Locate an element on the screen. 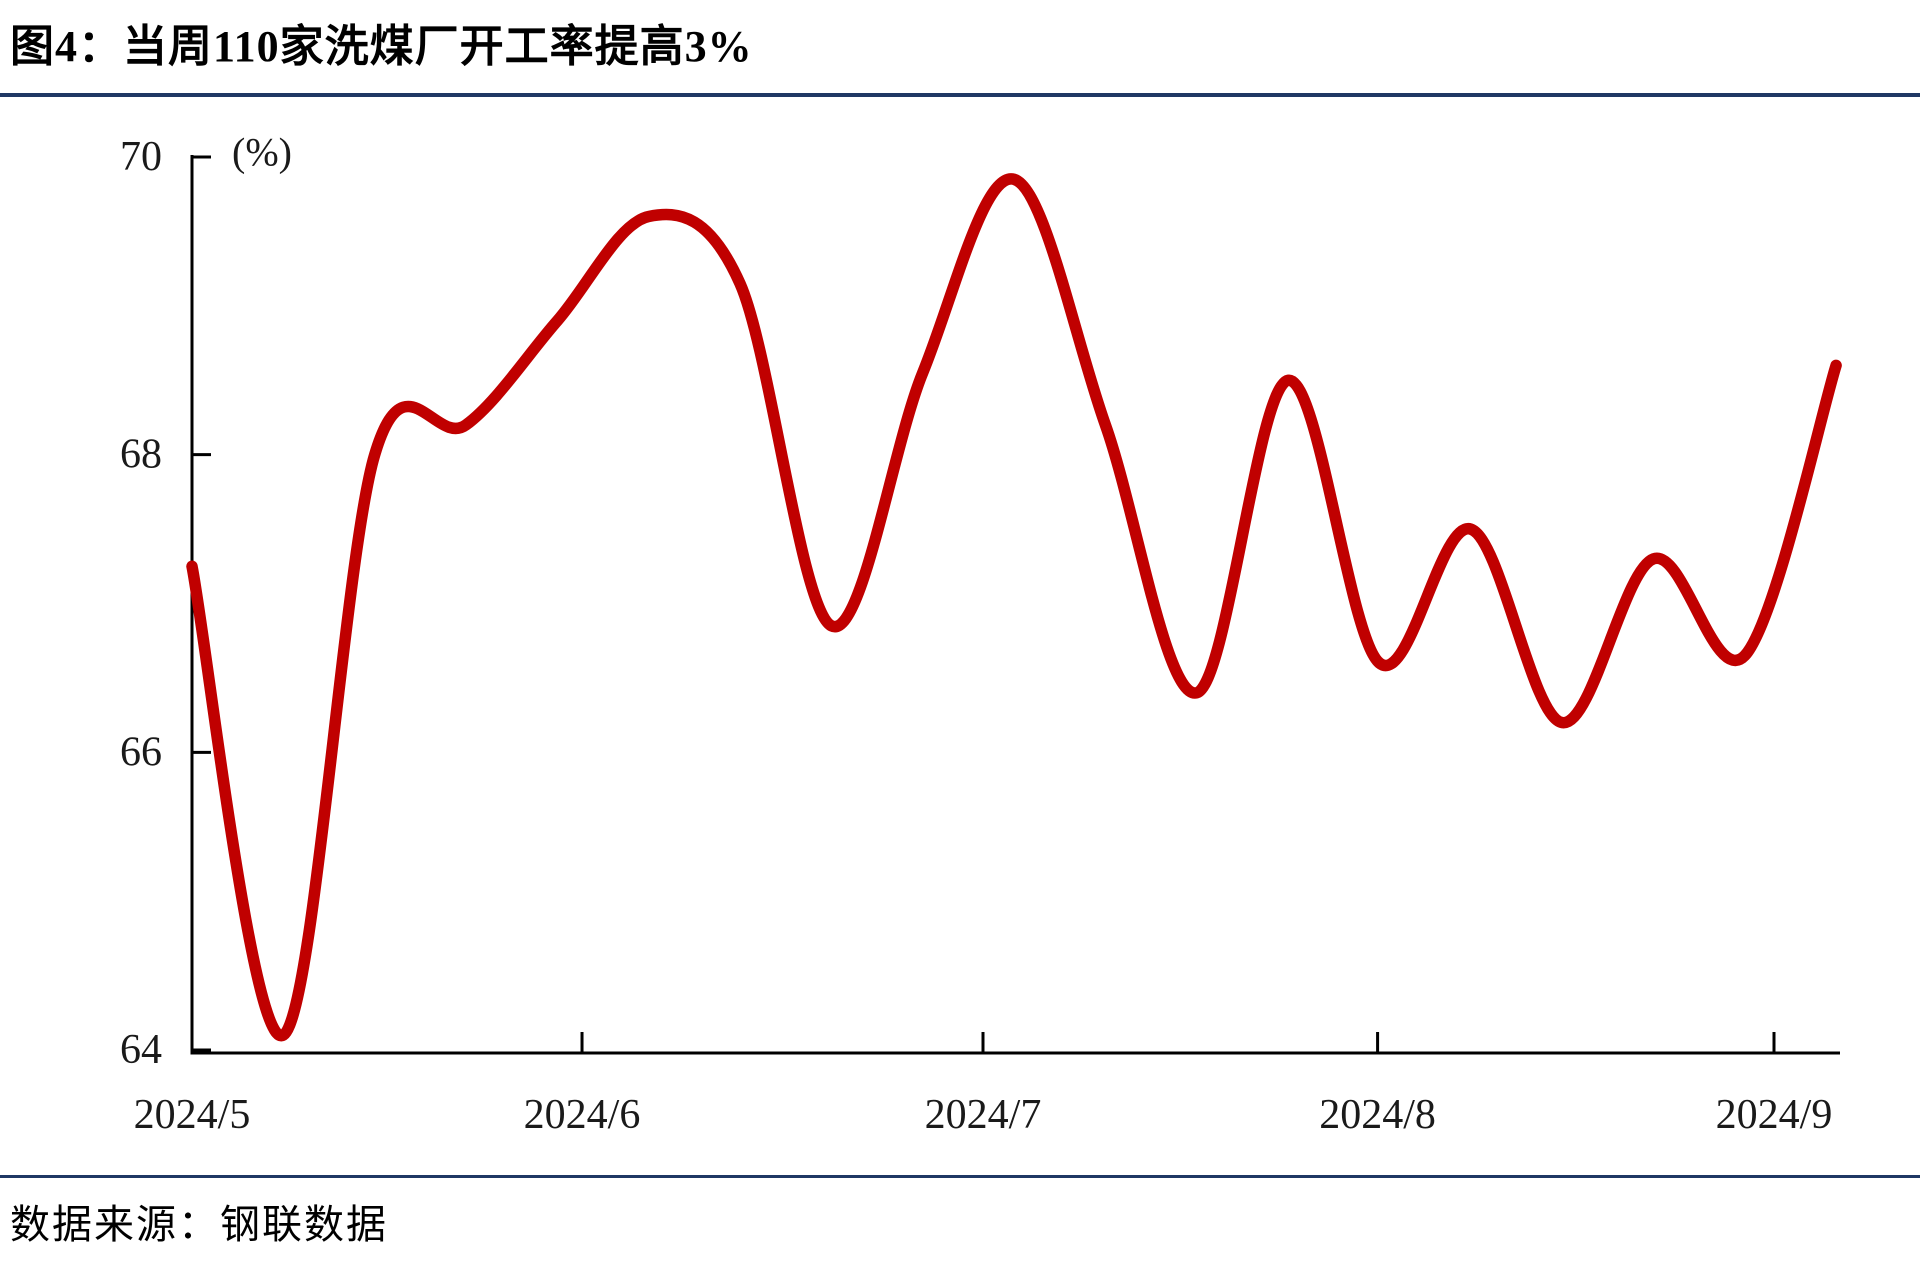  y-tick-label: 64 is located at coordinates (141, 1050).